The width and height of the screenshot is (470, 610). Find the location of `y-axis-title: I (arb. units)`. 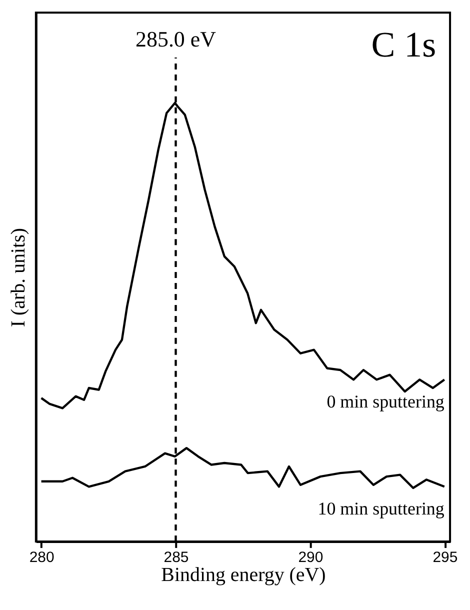

y-axis-title: I (arb. units) is located at coordinates (18, 278).